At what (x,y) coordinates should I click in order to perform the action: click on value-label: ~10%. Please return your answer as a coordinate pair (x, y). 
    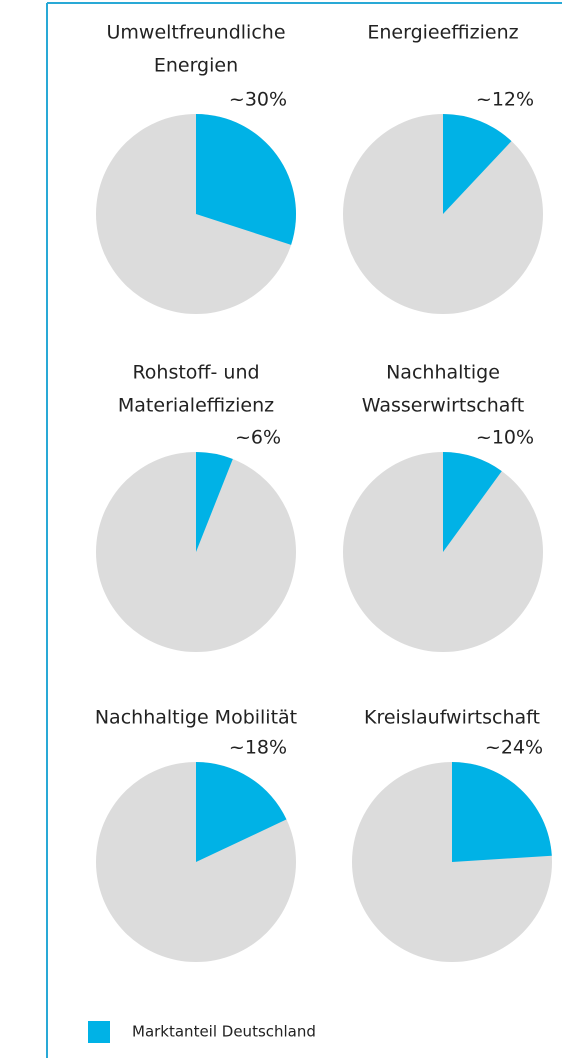
    Looking at the image, I should click on (505, 438).